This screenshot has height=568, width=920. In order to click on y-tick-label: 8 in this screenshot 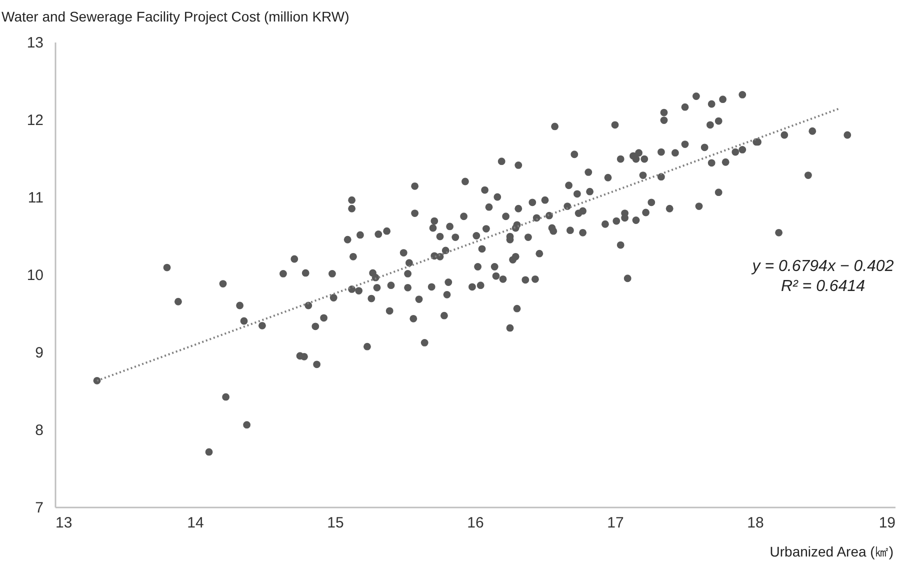, I will do `click(39, 430)`.